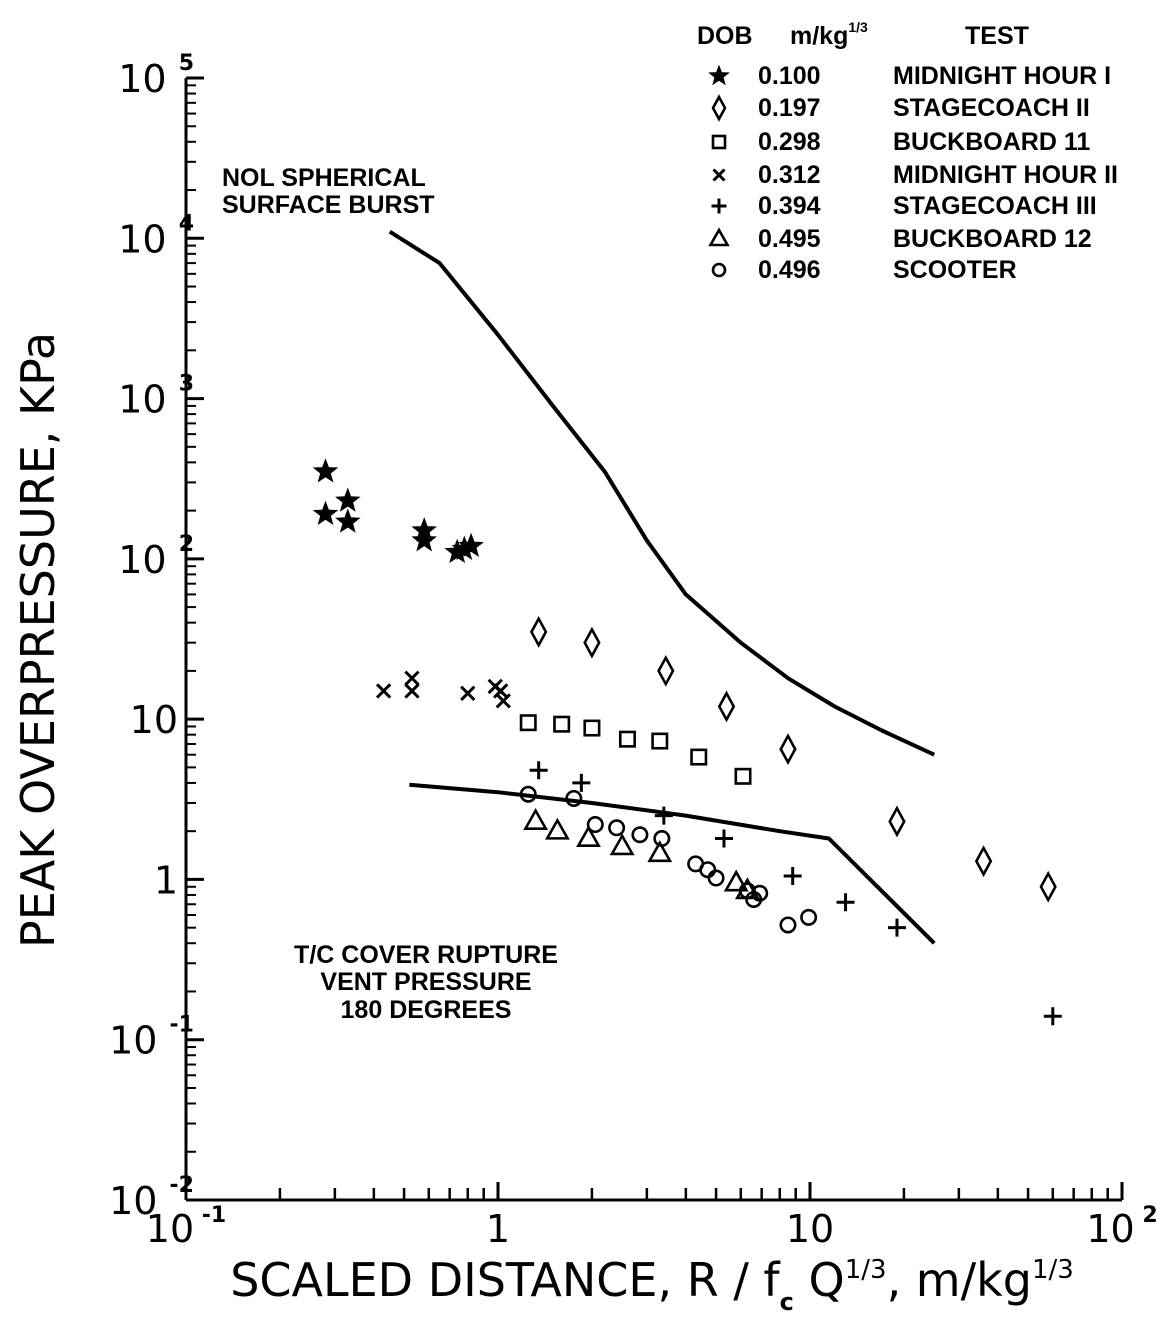 The width and height of the screenshot is (1175, 1320). What do you see at coordinates (719, 175) in the screenshot?
I see `legend-marker-cross` at bounding box center [719, 175].